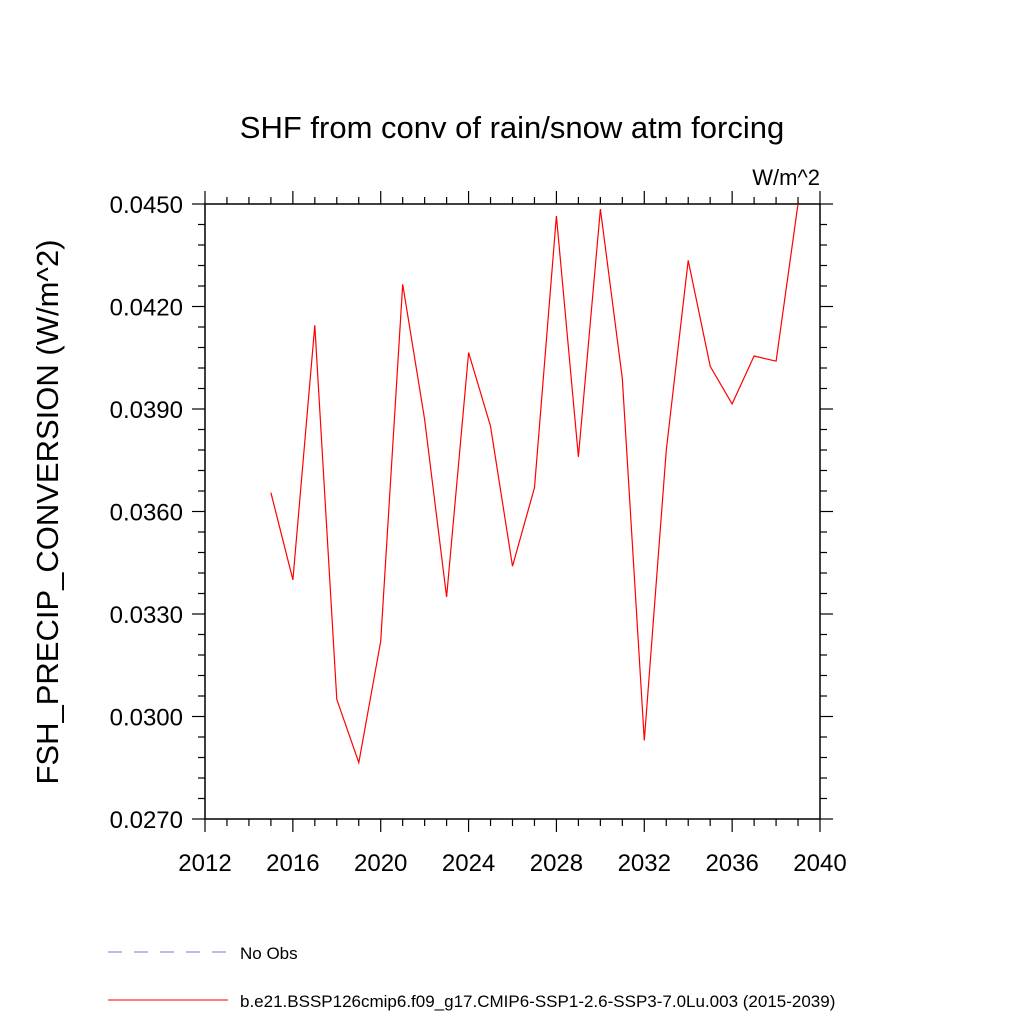 The width and height of the screenshot is (1024, 1024). Describe the element at coordinates (468, 863) in the screenshot. I see `x-tick-label: 2024` at that location.